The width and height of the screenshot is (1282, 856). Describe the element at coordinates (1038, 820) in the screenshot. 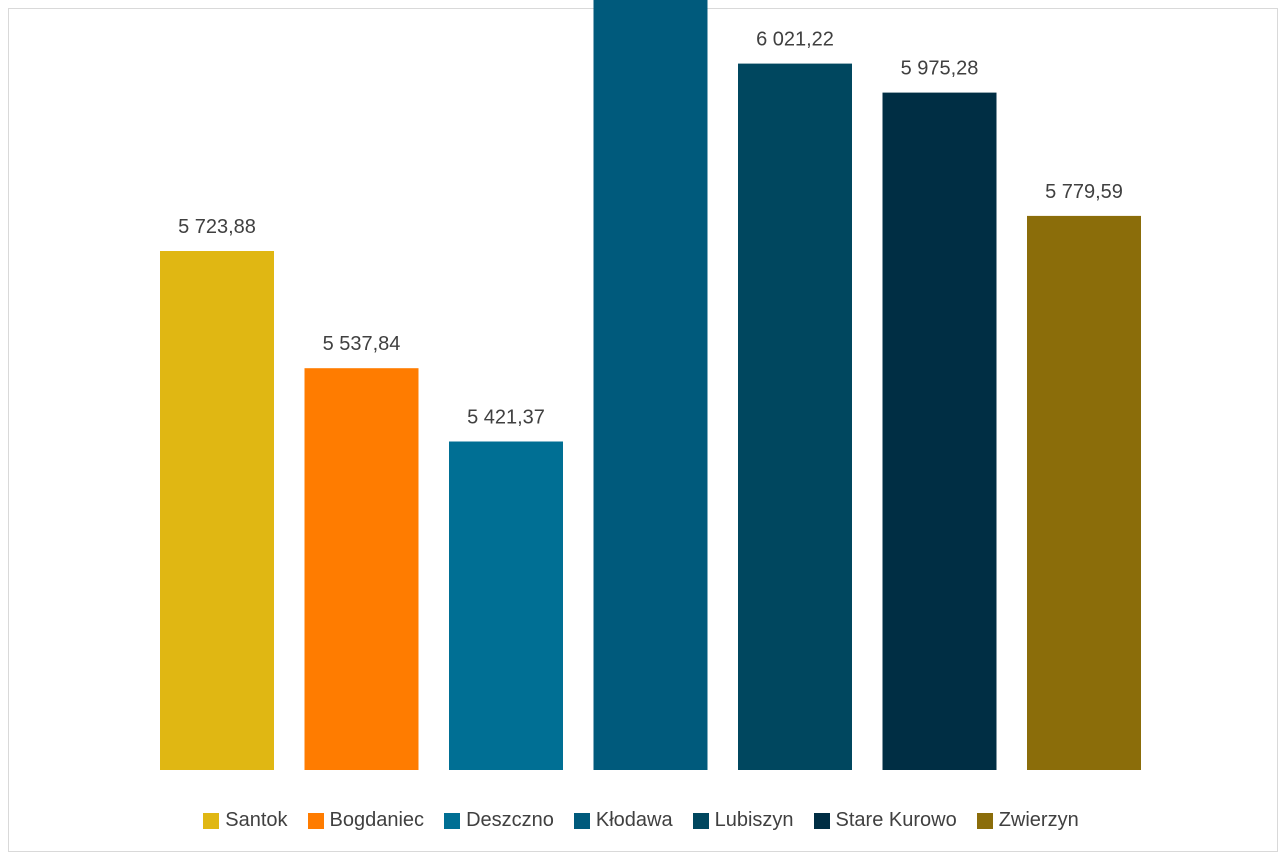

I see `legend-label: Zwierzyn` at that location.